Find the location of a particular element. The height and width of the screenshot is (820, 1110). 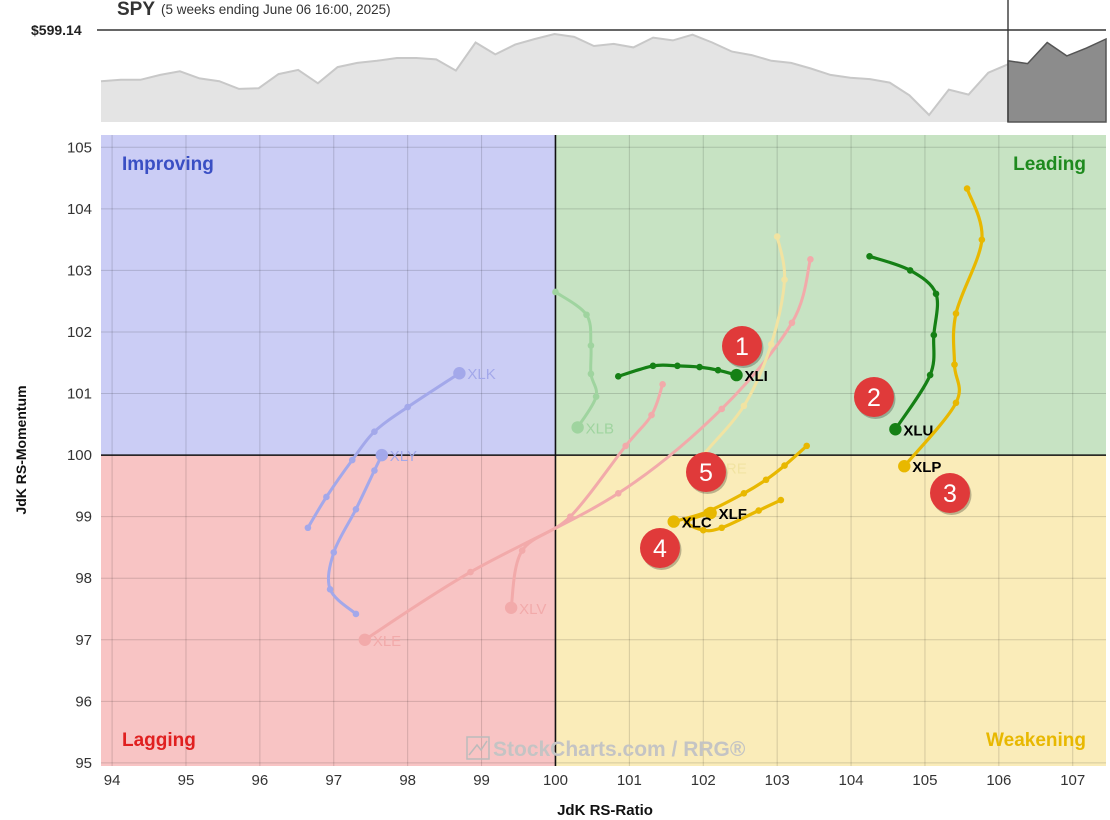

x-tick-label: 103 is located at coordinates (777, 780).